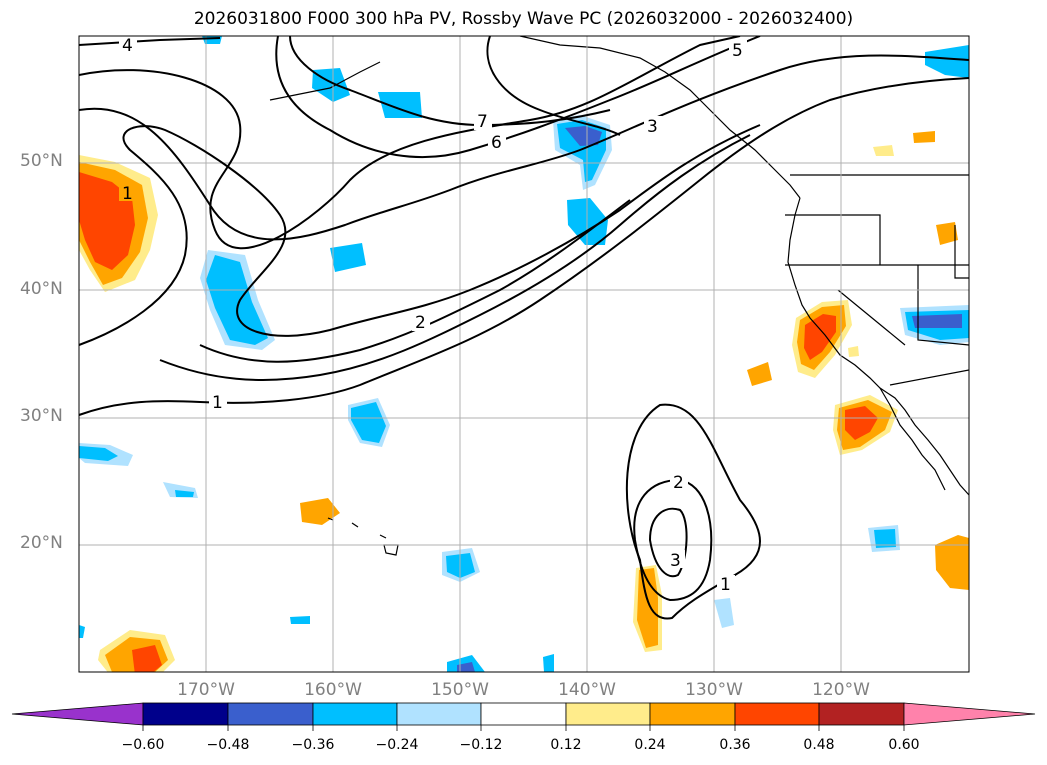 The height and width of the screenshot is (765, 1047). Describe the element at coordinates (41, 543) in the screenshot. I see `lat-label: 20°N` at that location.